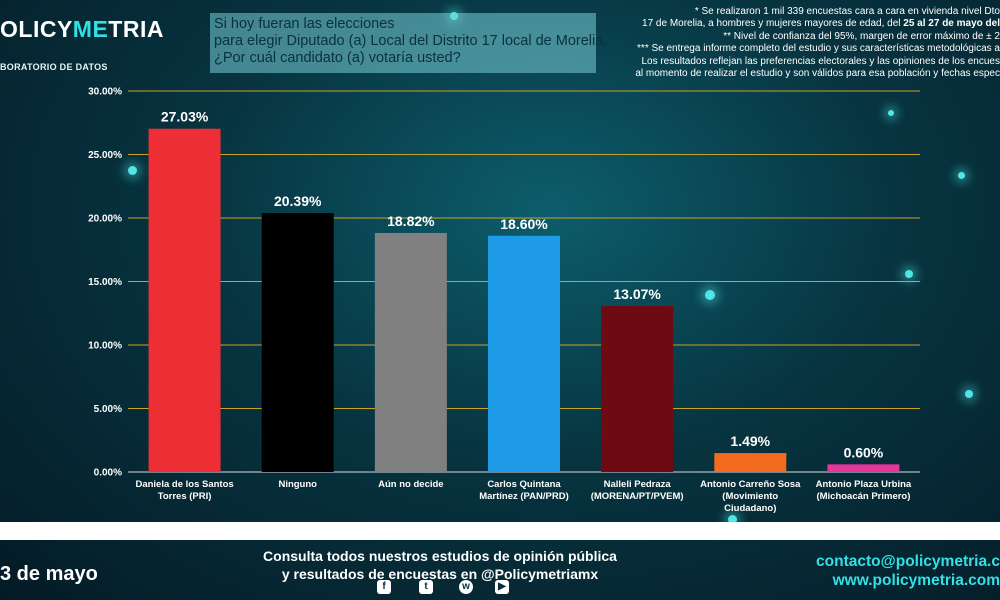  What do you see at coordinates (54, 67) in the screenshot?
I see `brand-tagline: BORATORIO DE DATOS` at bounding box center [54, 67].